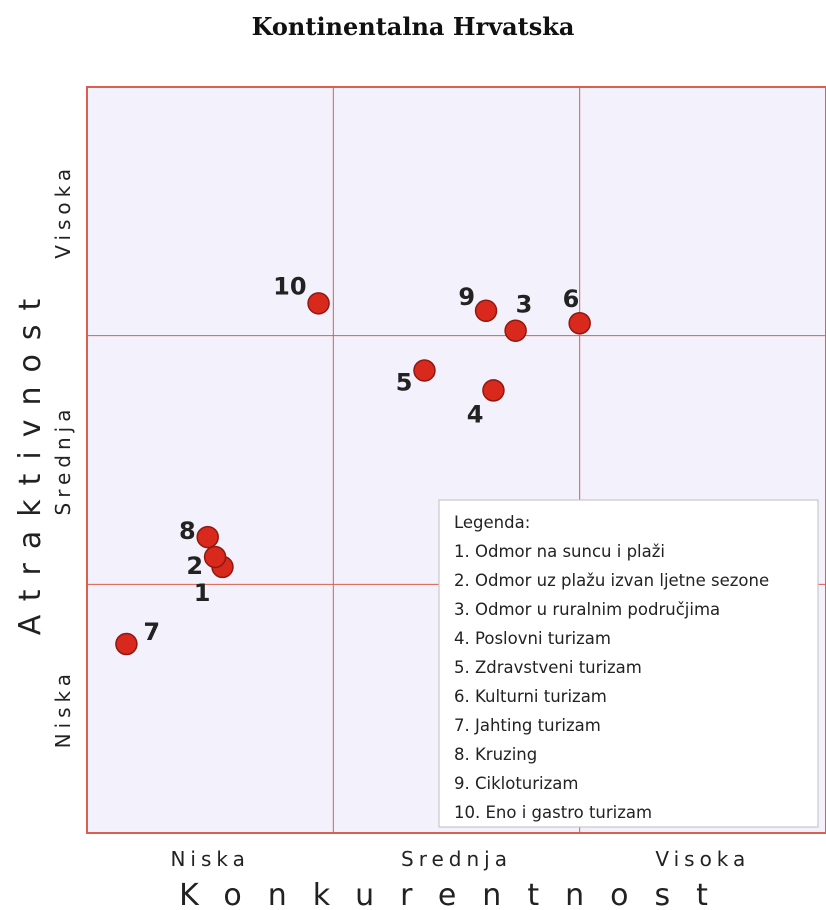  I want to click on y-axis-title: Atraktivnost, so click(30, 460).